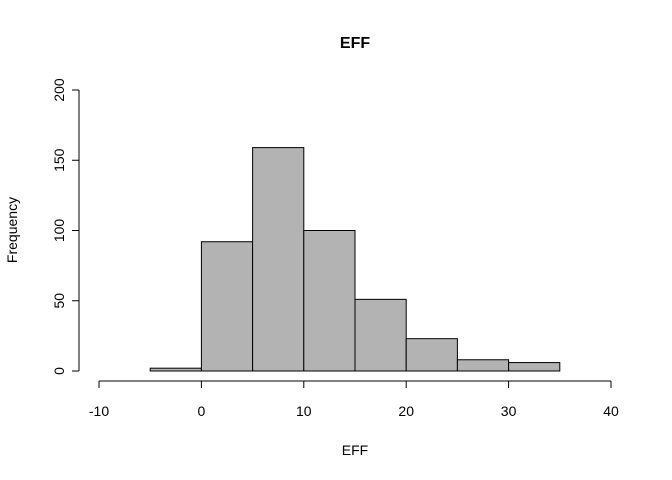  What do you see at coordinates (99, 411) in the screenshot?
I see `x-tick-label: -10` at bounding box center [99, 411].